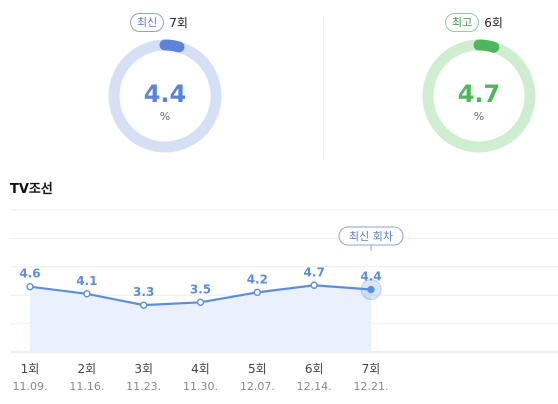 Image resolution: width=558 pixels, height=404 pixels. What do you see at coordinates (323, 88) in the screenshot?
I see `panel-divider` at bounding box center [323, 88].